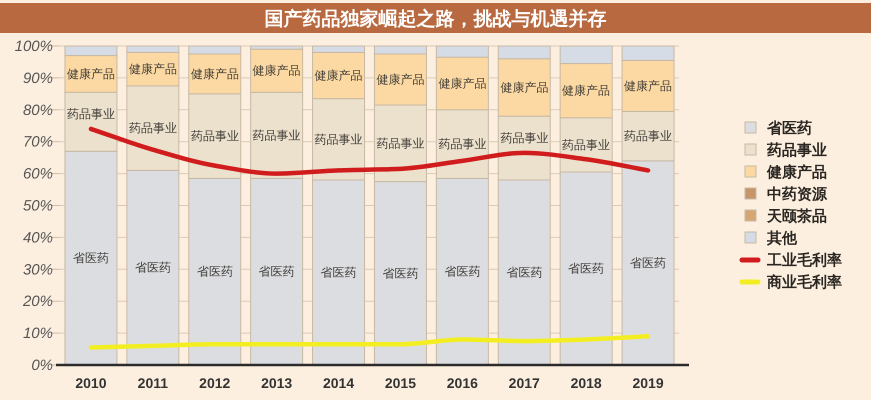 Image resolution: width=871 pixels, height=400 pixels. Describe the element at coordinates (400, 383) in the screenshot. I see `x-tick-label: 2015` at that location.